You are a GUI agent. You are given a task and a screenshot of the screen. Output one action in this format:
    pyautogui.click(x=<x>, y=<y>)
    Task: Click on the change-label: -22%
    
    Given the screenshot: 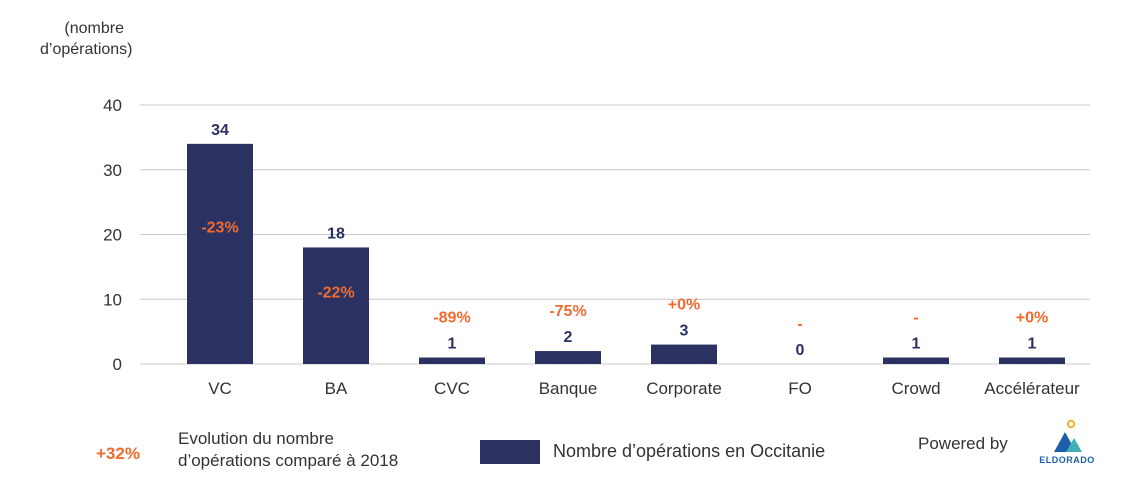 What is the action you would take?
    pyautogui.click(x=335, y=293)
    